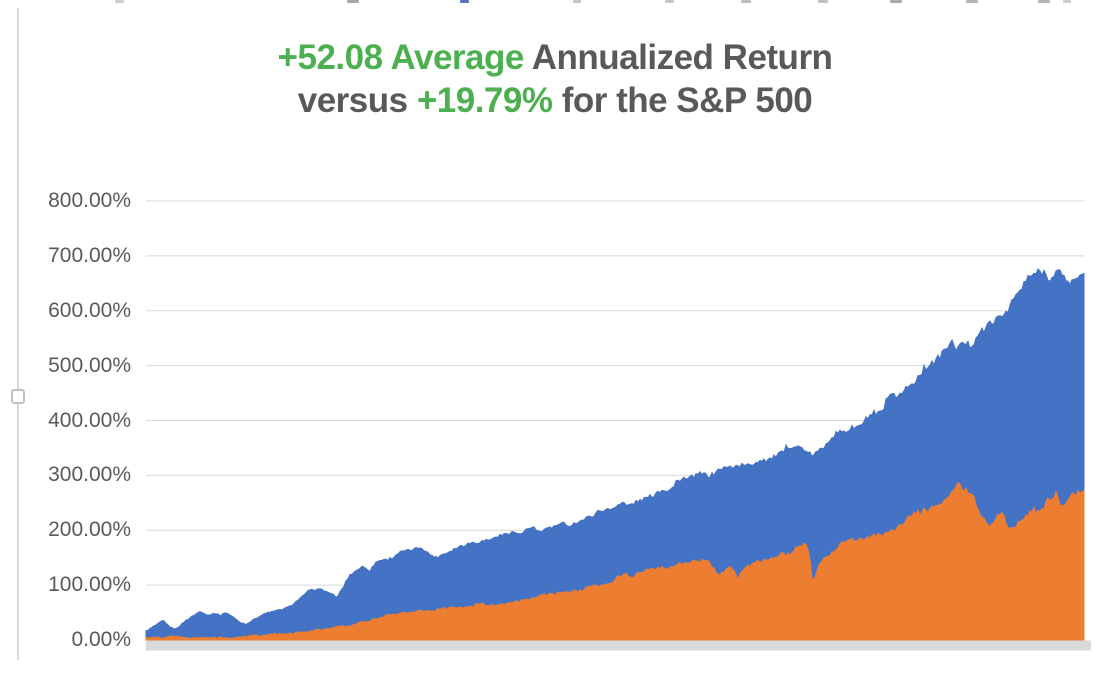 Image resolution: width=1106 pixels, height=680 pixels. Describe the element at coordinates (357, 100) in the screenshot. I see `title-versus-label: versus` at that location.